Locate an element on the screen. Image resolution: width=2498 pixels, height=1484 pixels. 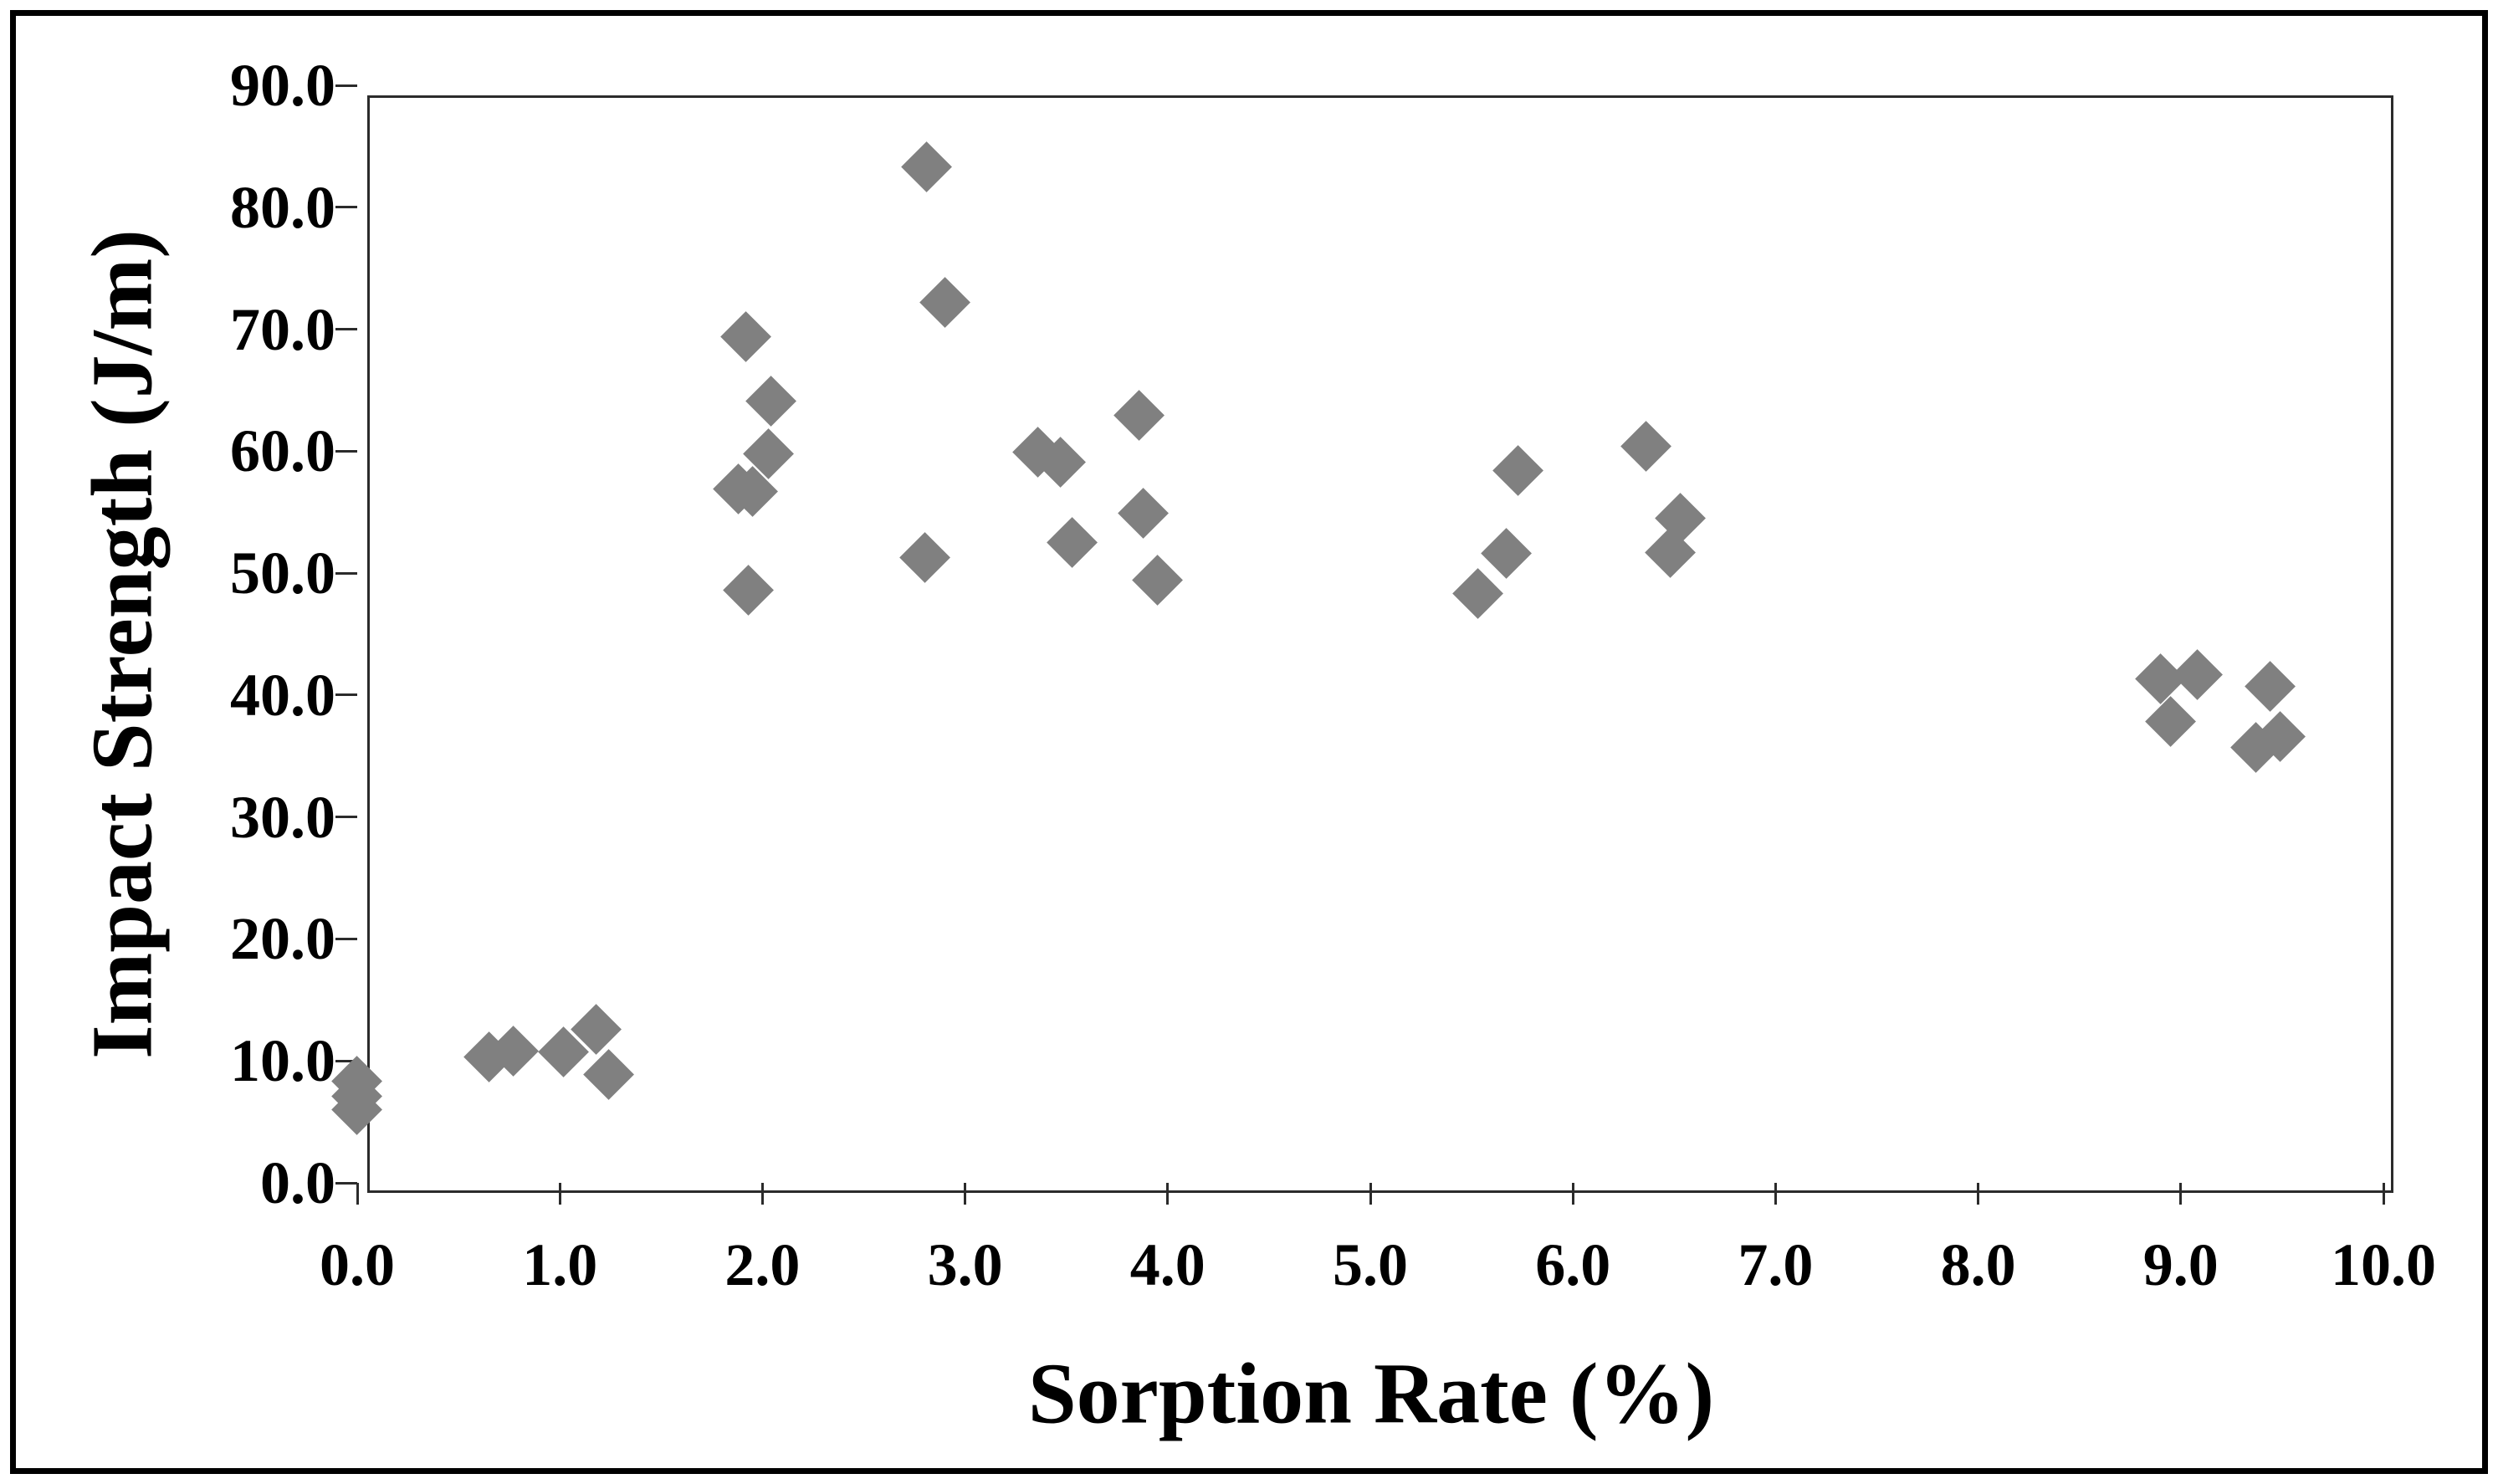
x-tick-label: 2.0 is located at coordinates (762, 1264).